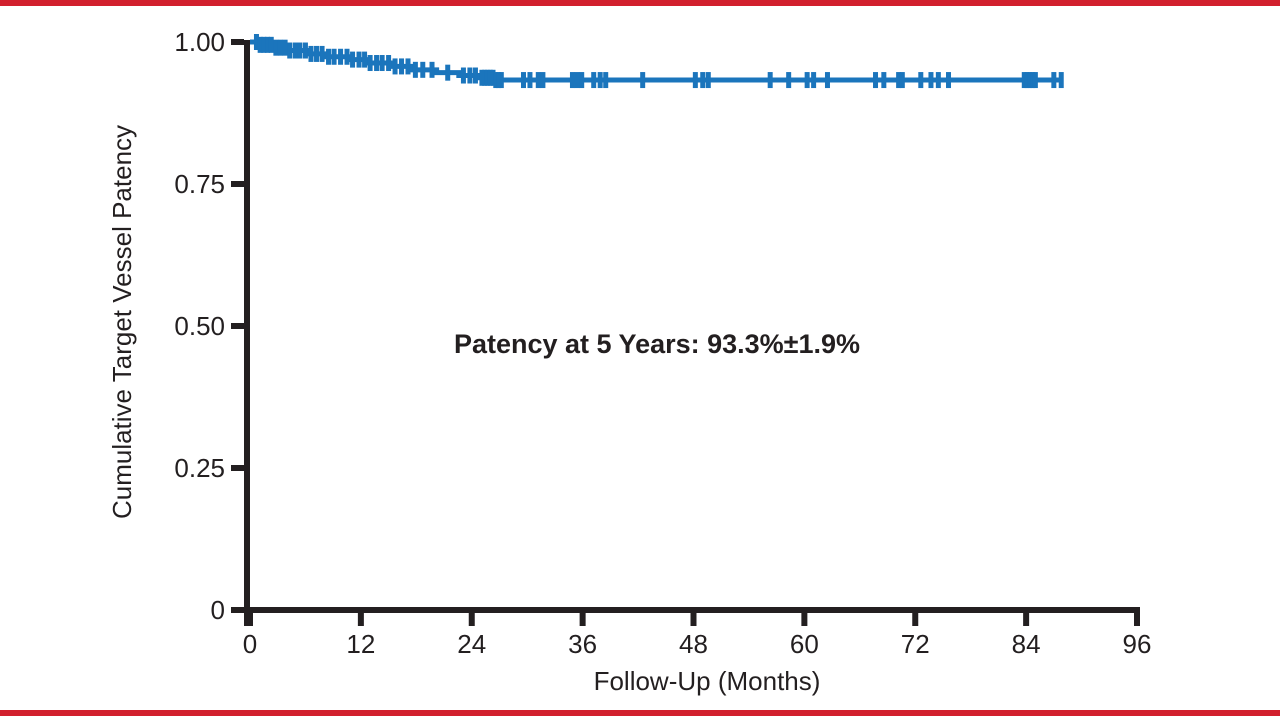 The width and height of the screenshot is (1280, 721). What do you see at coordinates (122, 322) in the screenshot?
I see `y-axis-label: Cumulative Target Vessel Patency` at bounding box center [122, 322].